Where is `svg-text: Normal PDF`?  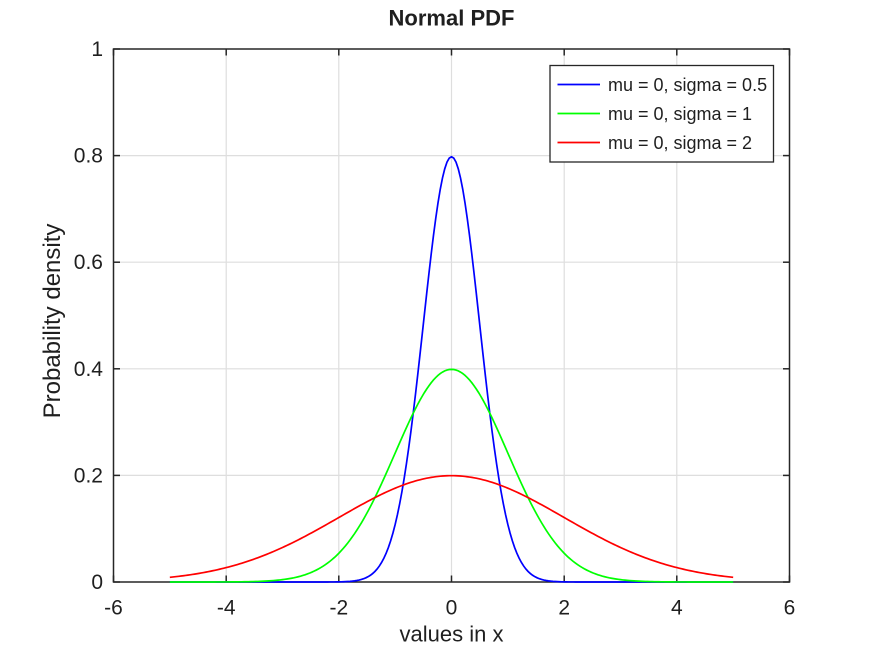
svg-text: Normal PDF is located at coordinates (452, 18).